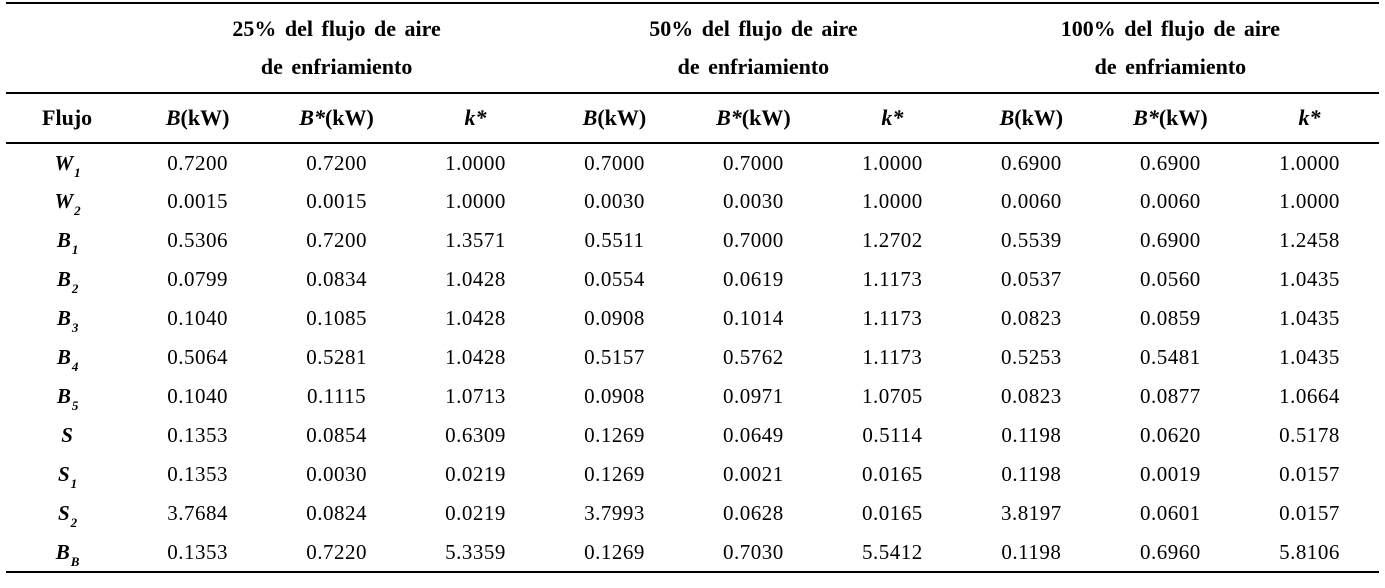 The width and height of the screenshot is (1385, 588). Describe the element at coordinates (475, 474) in the screenshot. I see `value-cell: 0.0219` at that location.